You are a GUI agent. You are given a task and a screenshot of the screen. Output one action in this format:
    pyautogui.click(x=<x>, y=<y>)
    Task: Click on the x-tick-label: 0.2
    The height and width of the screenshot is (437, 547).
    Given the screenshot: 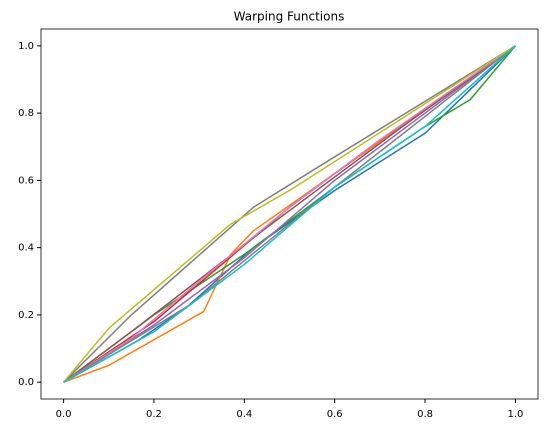 What is the action you would take?
    pyautogui.click(x=154, y=414)
    